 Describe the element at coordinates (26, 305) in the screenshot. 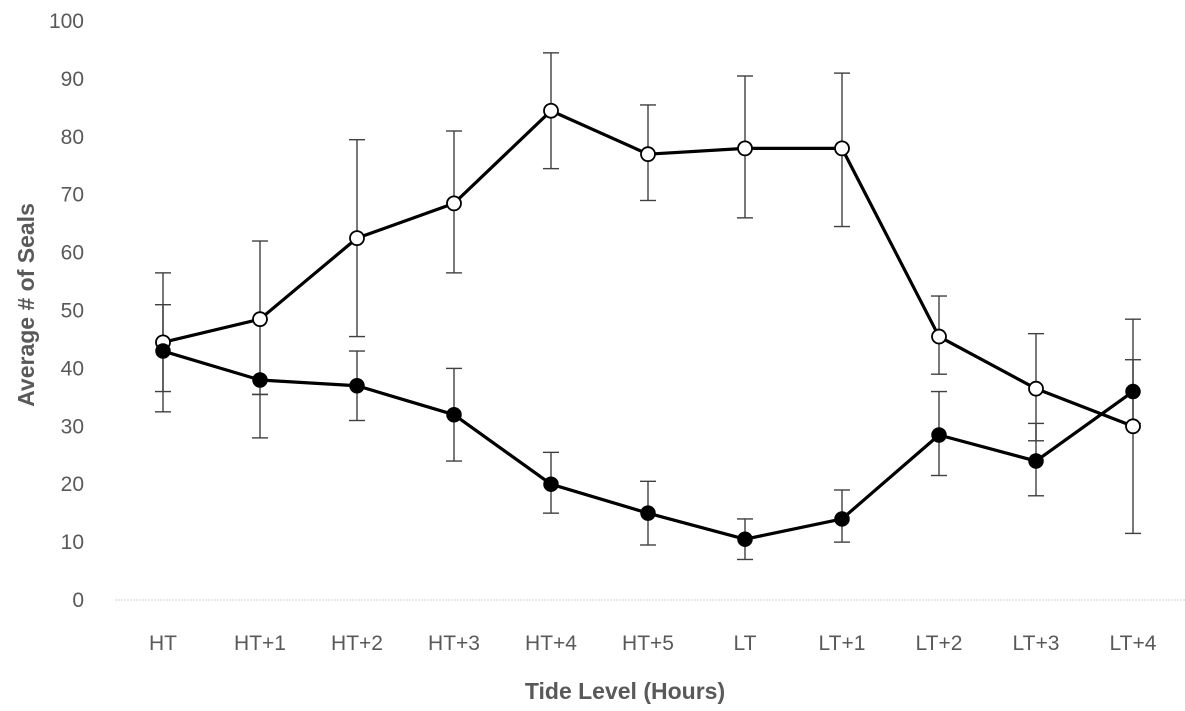

I see `y-axis-title: Average # of Seals` at that location.